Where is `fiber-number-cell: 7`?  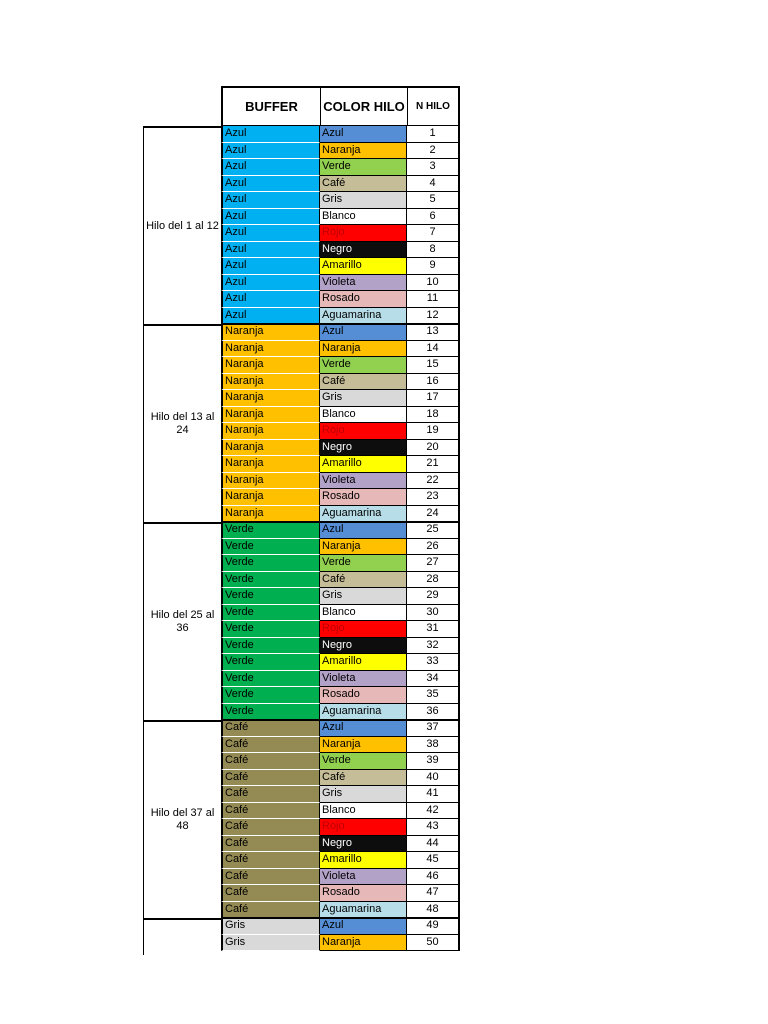
fiber-number-cell: 7 is located at coordinates (433, 233).